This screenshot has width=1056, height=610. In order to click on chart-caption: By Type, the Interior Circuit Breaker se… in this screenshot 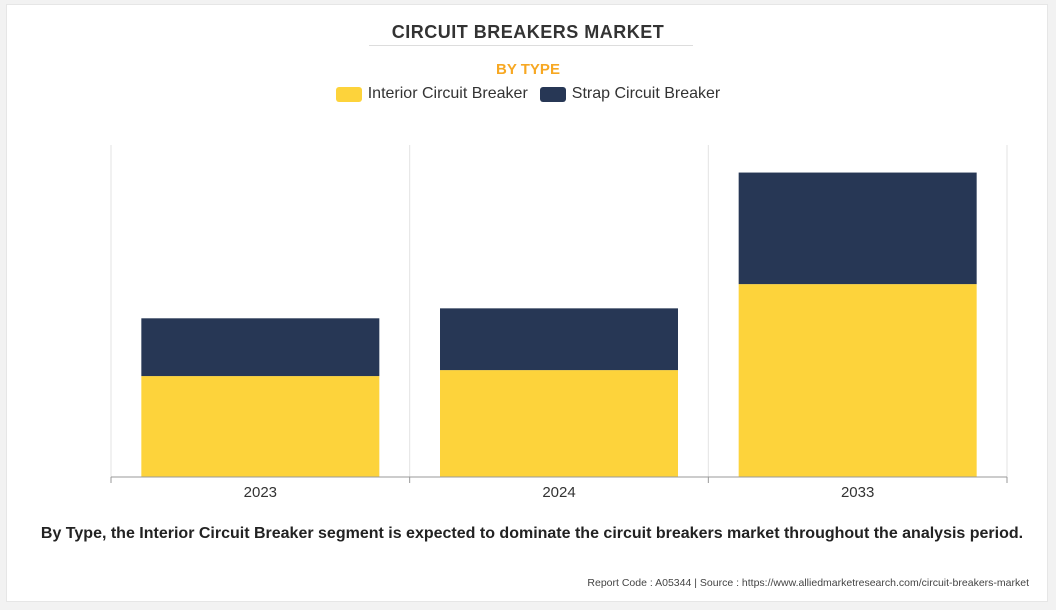, I will do `click(532, 533)`.